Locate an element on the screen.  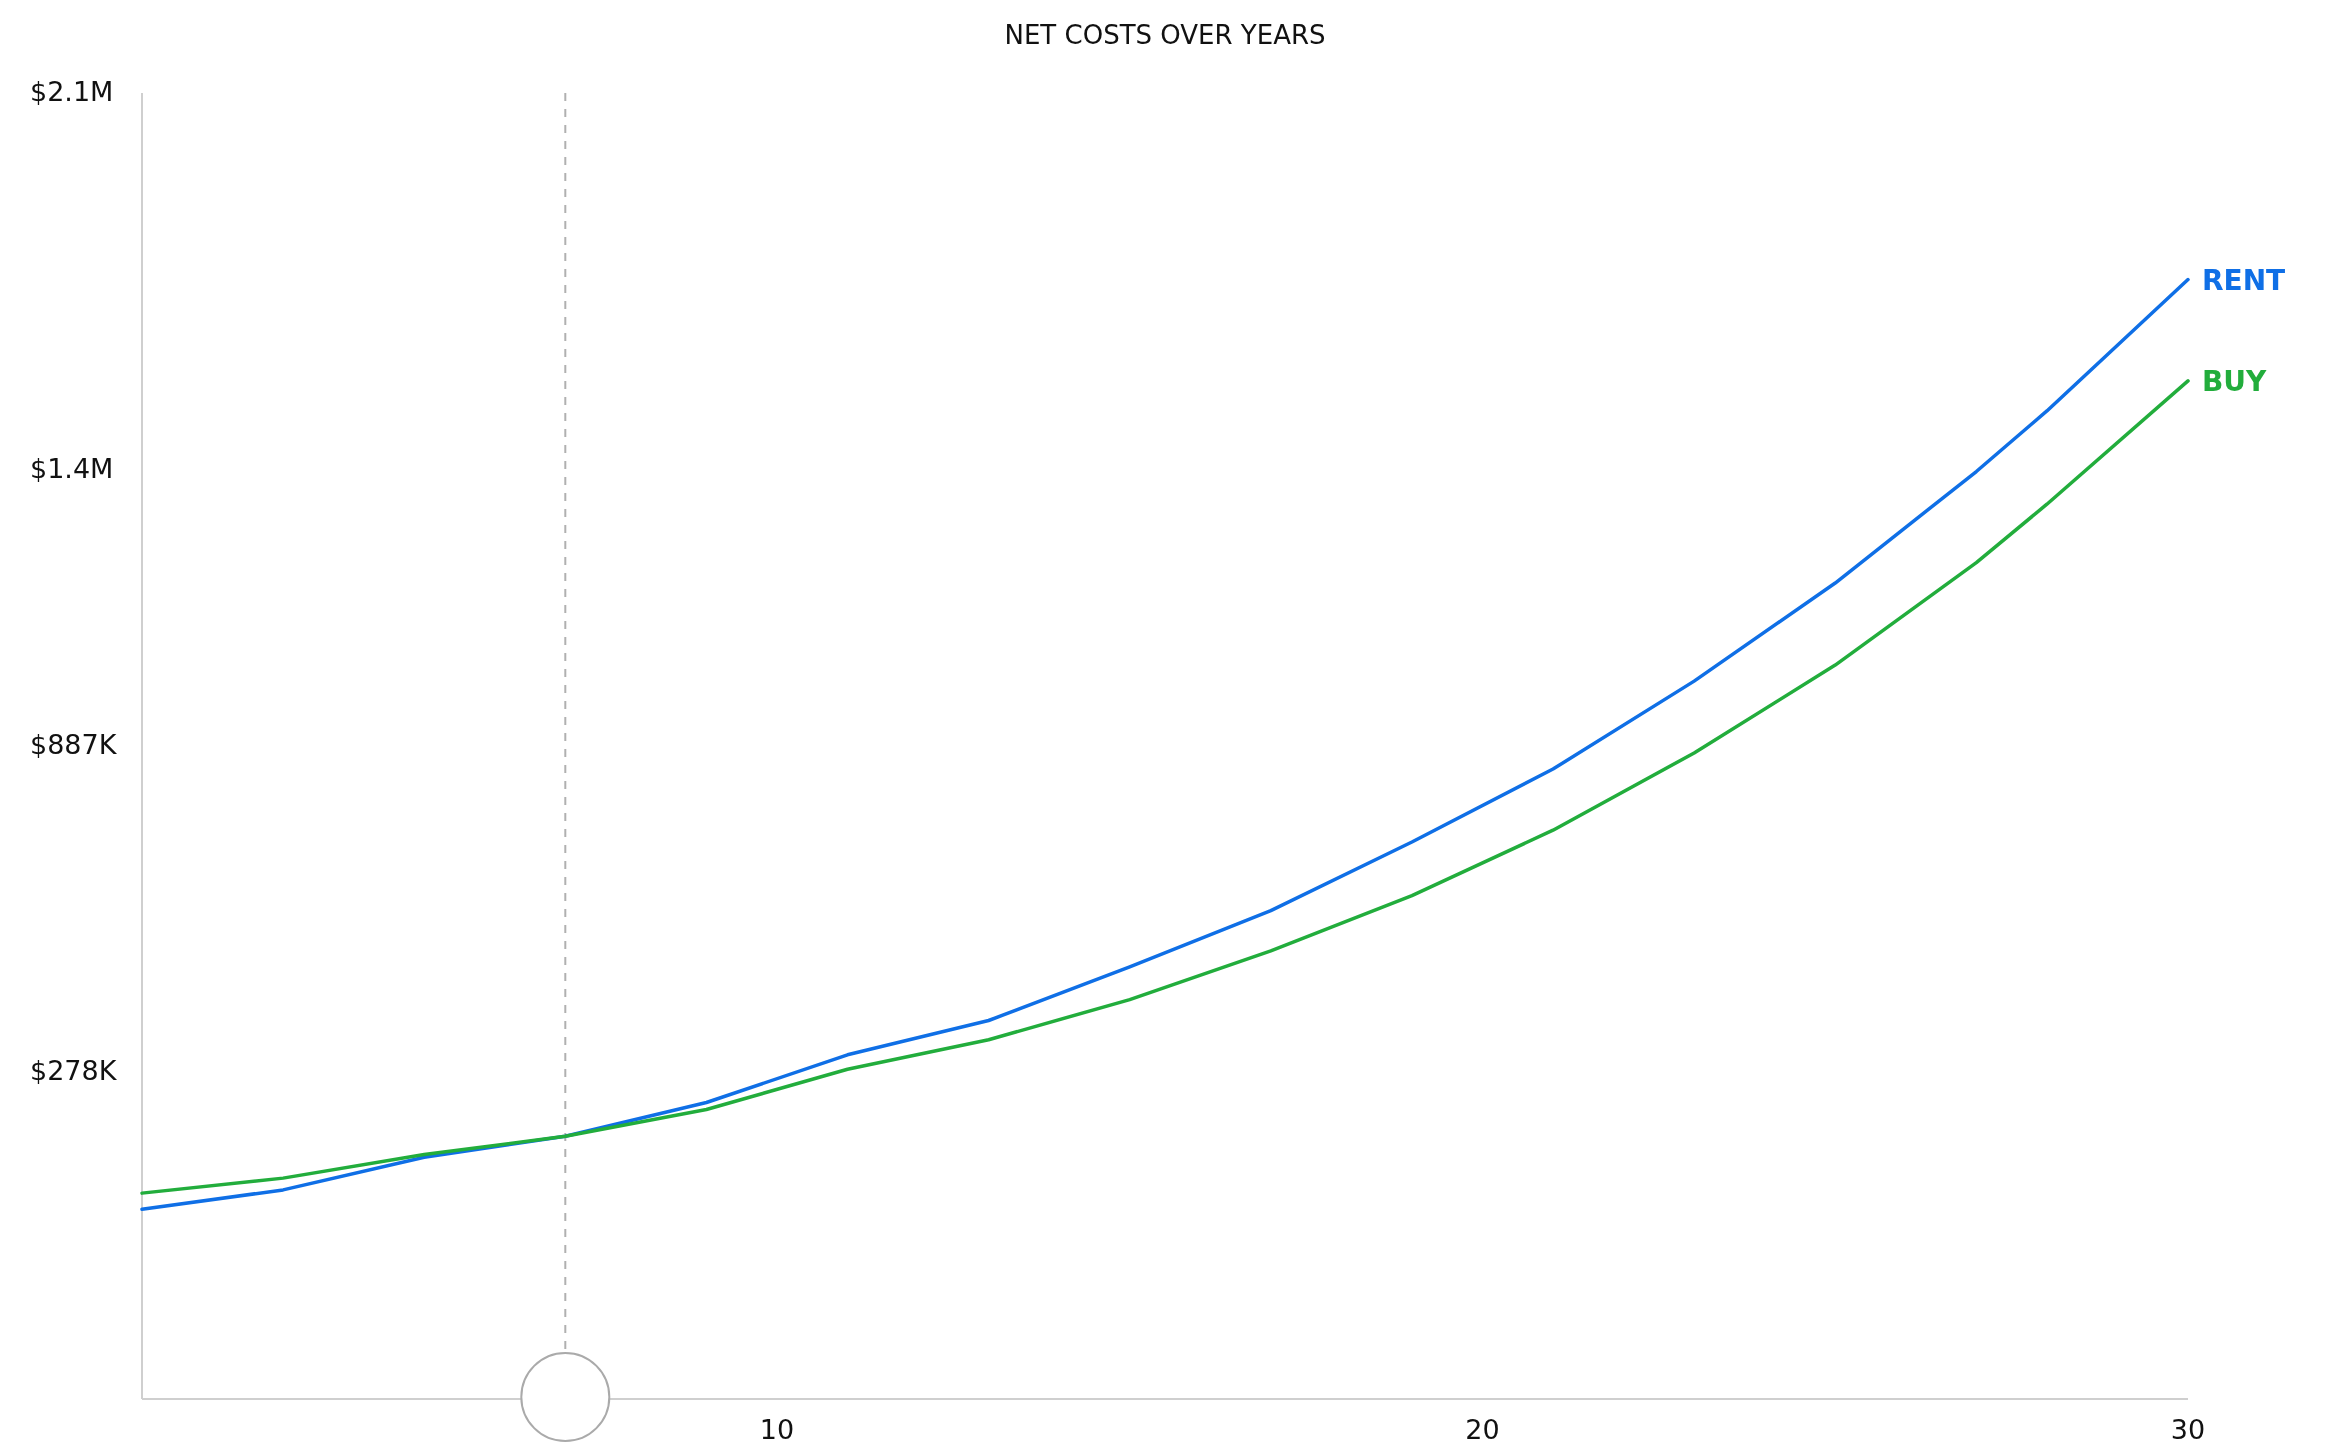
series-label: RENT is located at coordinates (2244, 280).